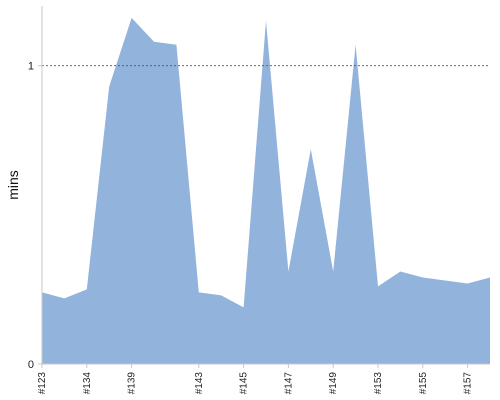 This screenshot has width=500, height=400. Describe the element at coordinates (42, 383) in the screenshot. I see `x-tick-label: #123` at that location.